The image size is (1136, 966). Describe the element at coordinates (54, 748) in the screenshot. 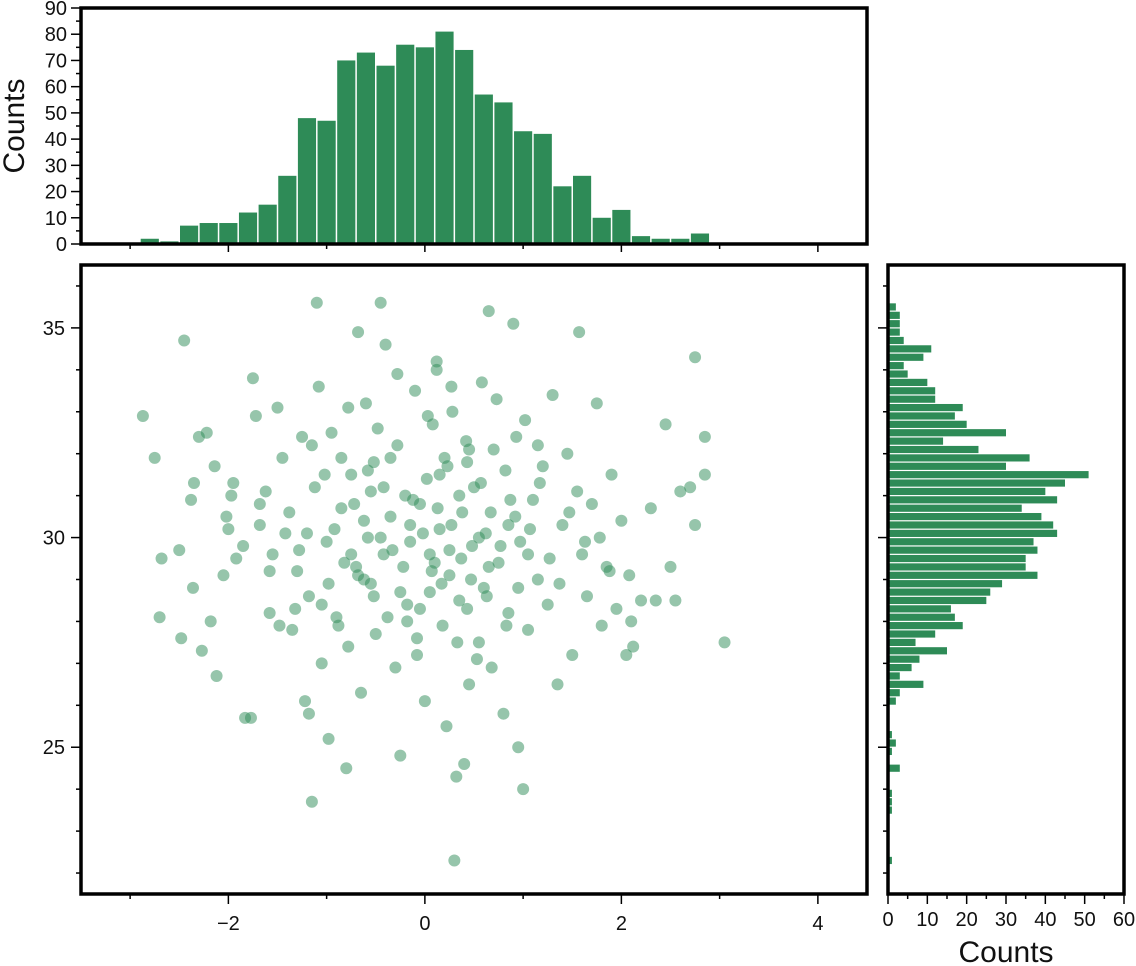

I see `scatter-y-tick-label: 25` at that location.